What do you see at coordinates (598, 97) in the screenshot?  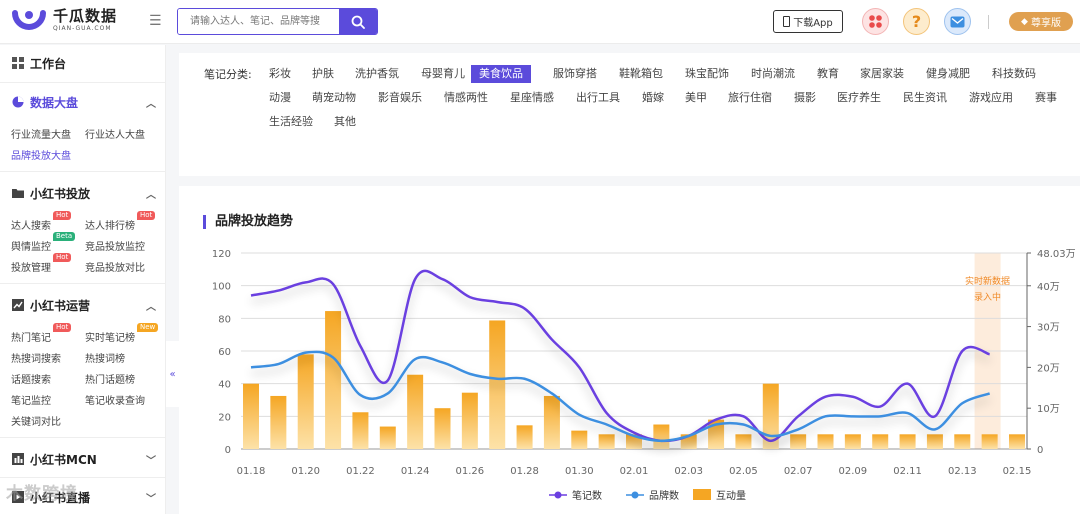 I see `category-tag: 出行工具` at bounding box center [598, 97].